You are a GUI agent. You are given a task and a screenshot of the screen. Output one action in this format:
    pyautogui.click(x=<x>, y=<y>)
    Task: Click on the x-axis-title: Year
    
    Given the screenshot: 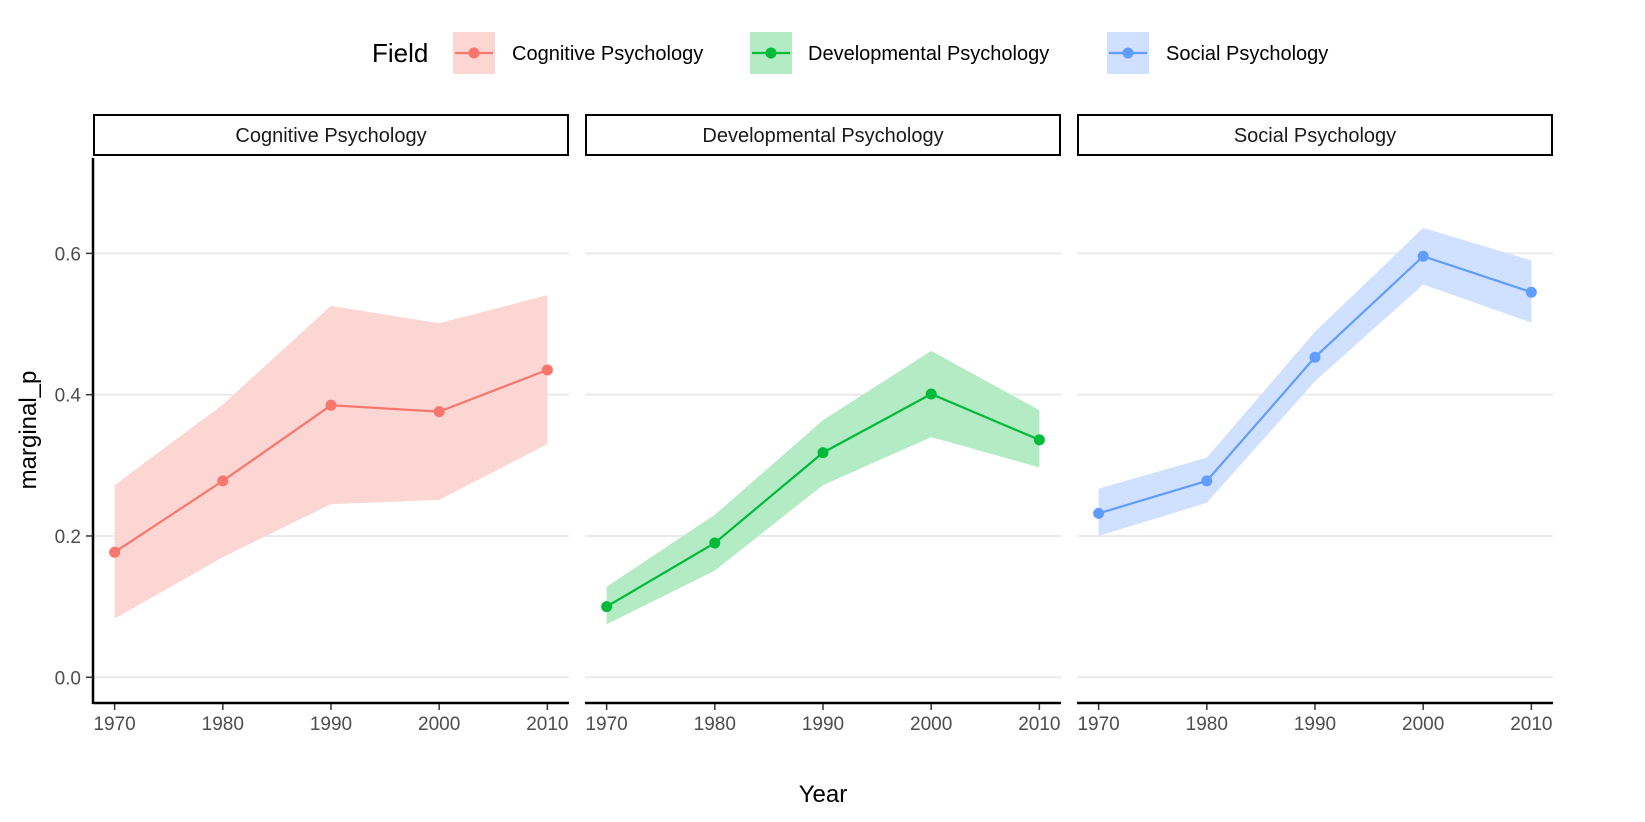 What is the action you would take?
    pyautogui.click(x=823, y=794)
    